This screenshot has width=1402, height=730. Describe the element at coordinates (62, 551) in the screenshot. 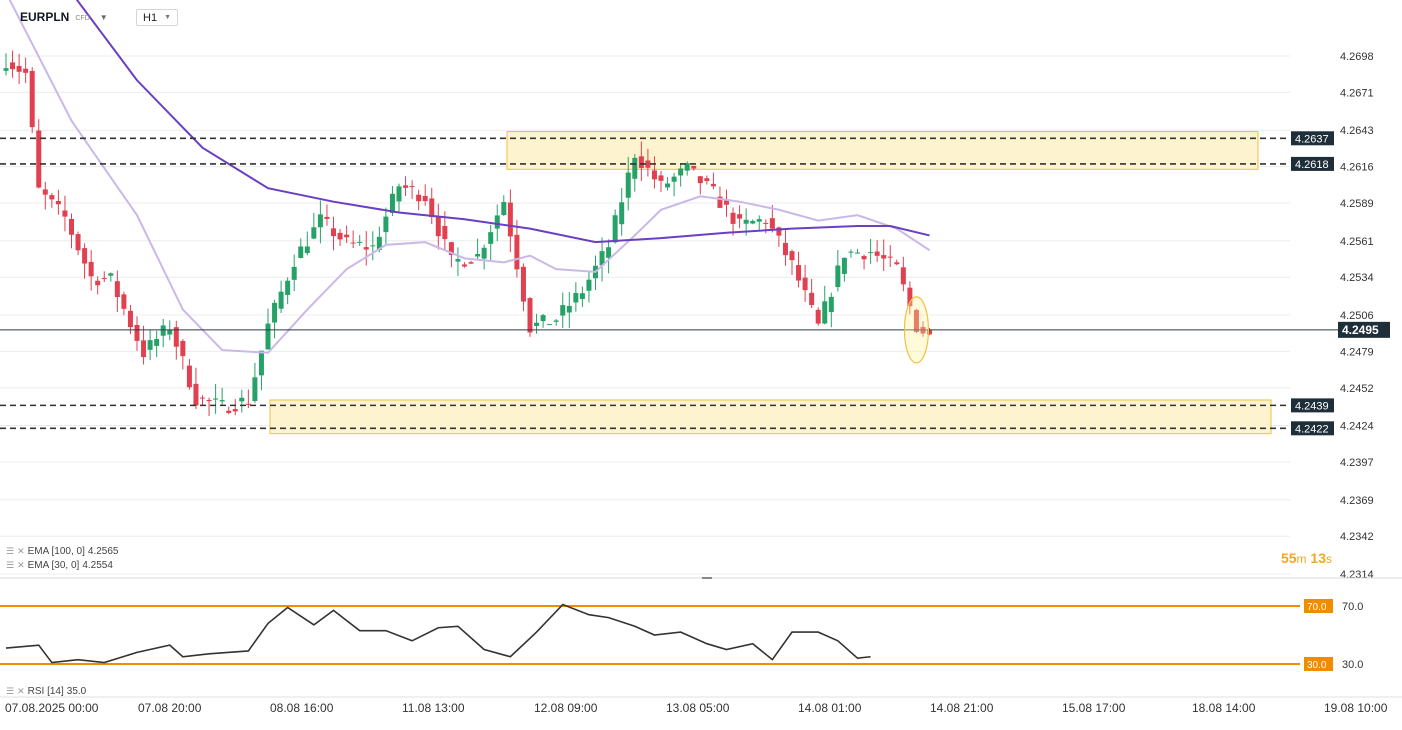

I see `legend-ema100: ☰ ✕ EMA [100, 0] 4.2565` at that location.